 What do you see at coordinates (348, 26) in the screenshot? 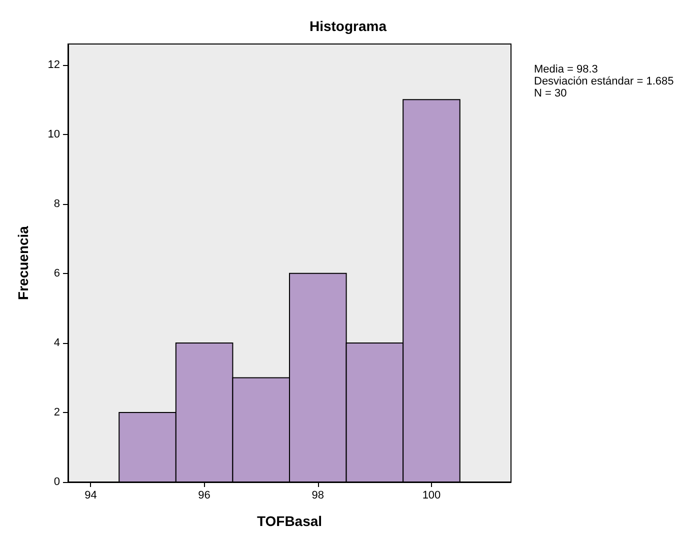
I see `chart-title: Histograma` at bounding box center [348, 26].